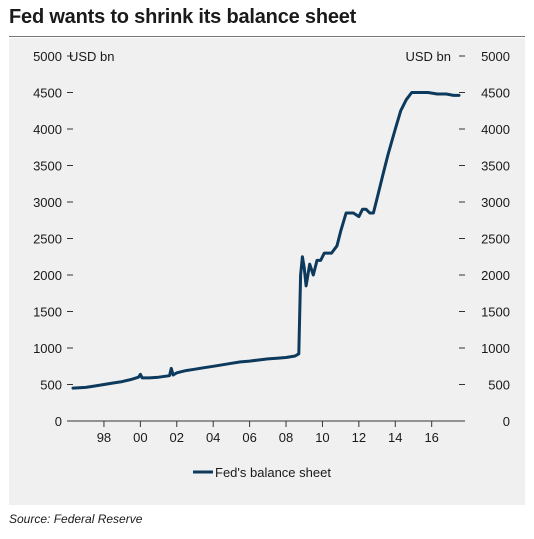 The image size is (534, 539). What do you see at coordinates (92, 56) in the screenshot?
I see `y-axis-unit-left: USD bn` at bounding box center [92, 56].